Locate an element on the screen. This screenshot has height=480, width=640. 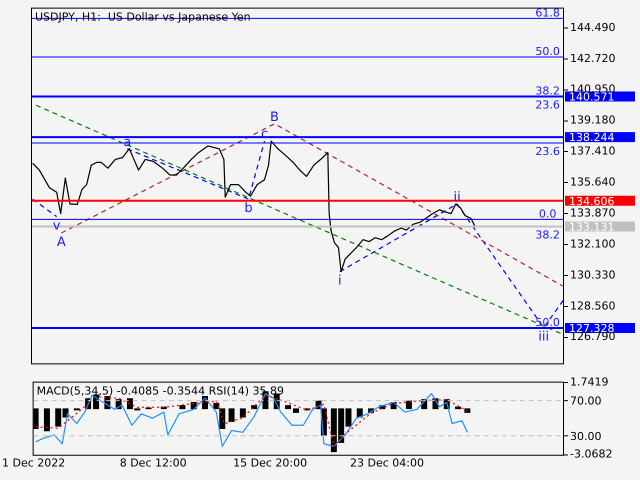
ref-line-label: 133.131 is located at coordinates (591, 227).